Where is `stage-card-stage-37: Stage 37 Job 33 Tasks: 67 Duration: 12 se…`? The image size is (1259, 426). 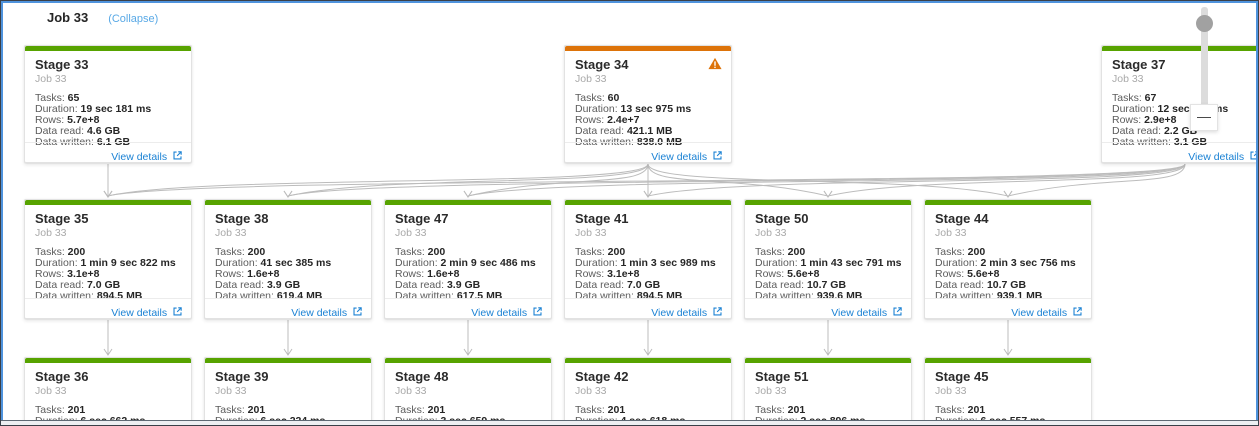 stage-card-stage-37: Stage 37 Job 33 Tasks: 67 Duration: 12 se… is located at coordinates (1179, 104).